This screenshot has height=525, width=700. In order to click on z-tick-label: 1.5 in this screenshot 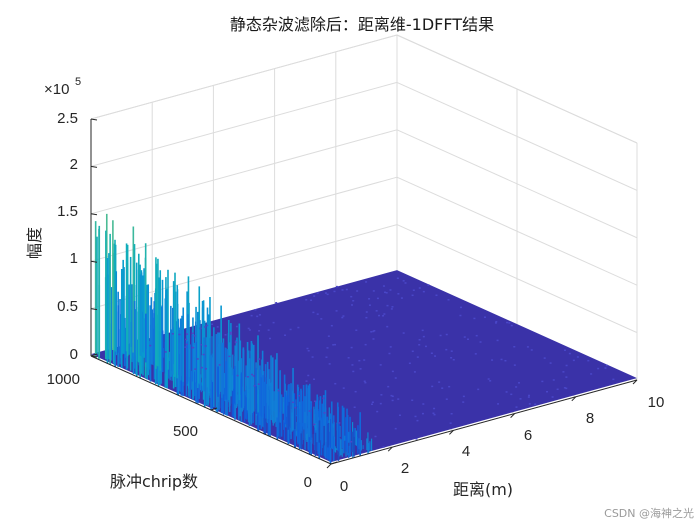, I will do `click(67, 211)`.